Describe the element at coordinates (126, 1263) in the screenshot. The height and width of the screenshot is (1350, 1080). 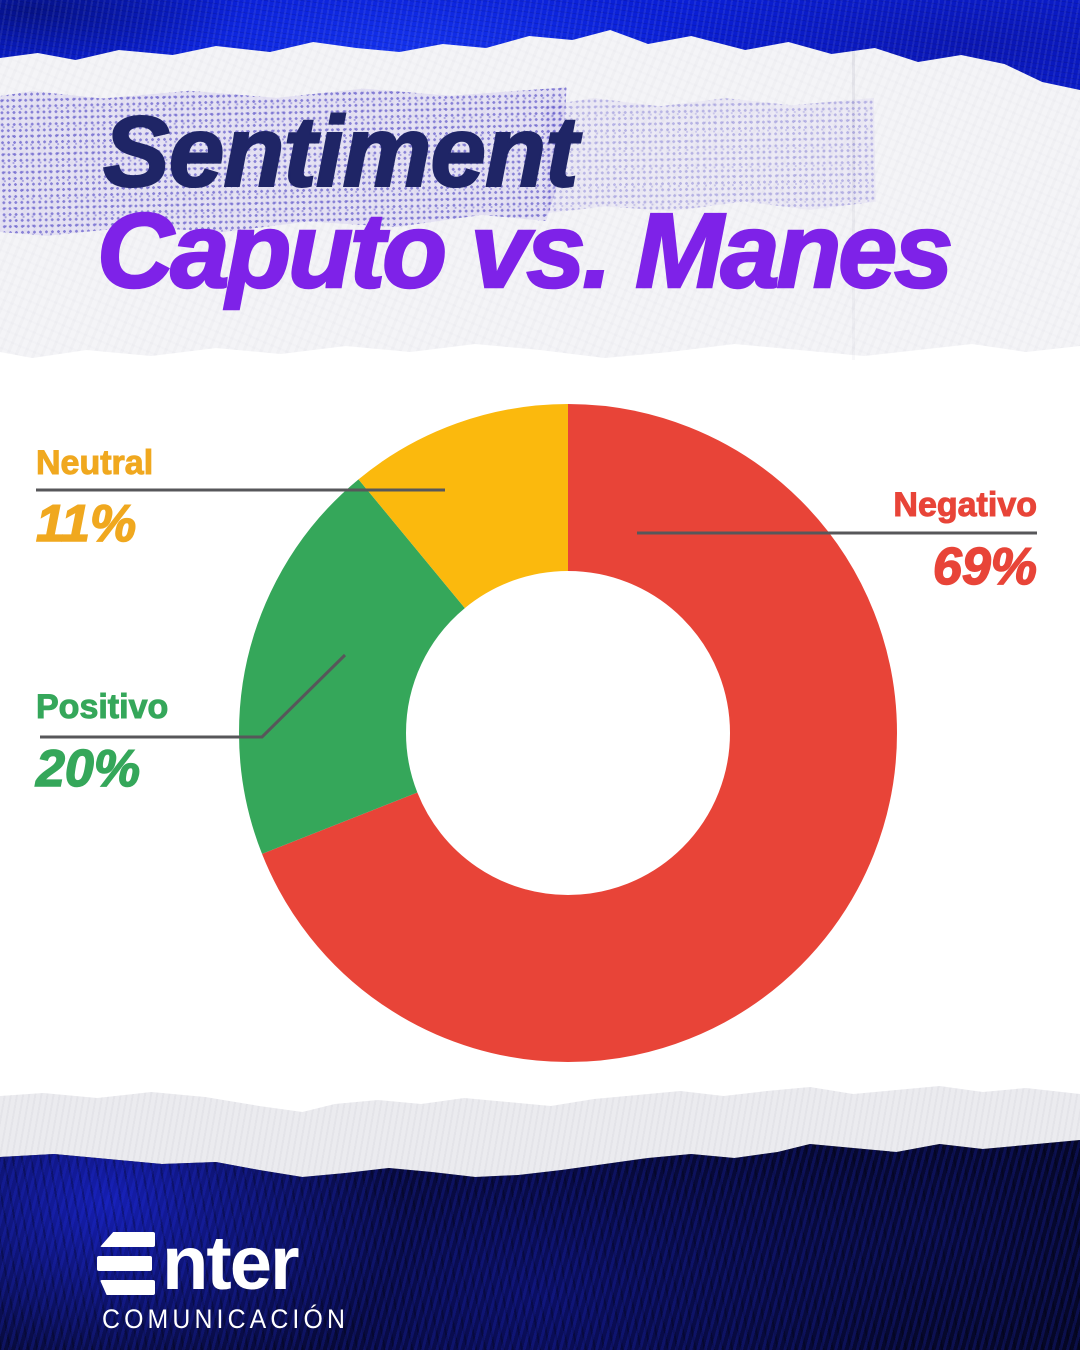
I see `enter-logo-e-icon` at that location.